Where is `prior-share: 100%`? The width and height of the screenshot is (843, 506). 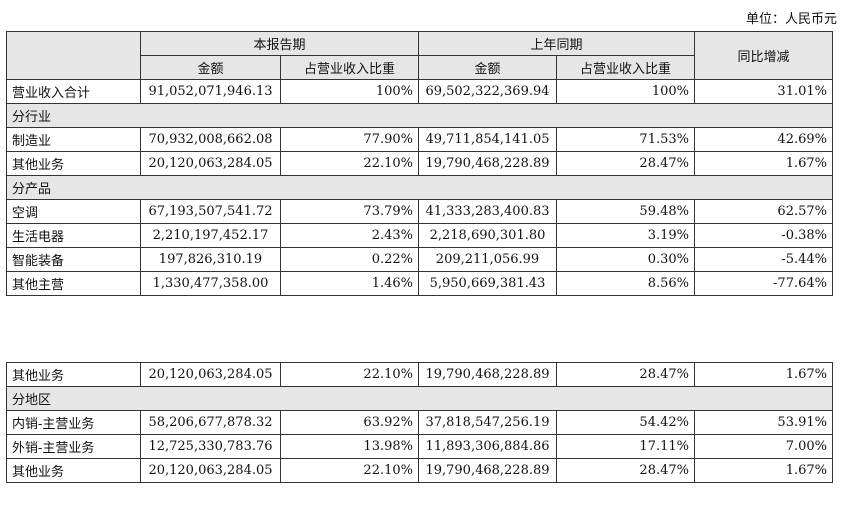
prior-share: 100% is located at coordinates (625, 91).